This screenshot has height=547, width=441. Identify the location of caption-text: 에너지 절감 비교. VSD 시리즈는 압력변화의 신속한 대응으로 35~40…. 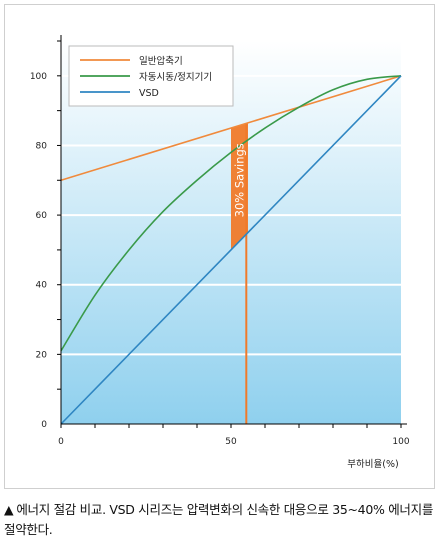
(219, 519).